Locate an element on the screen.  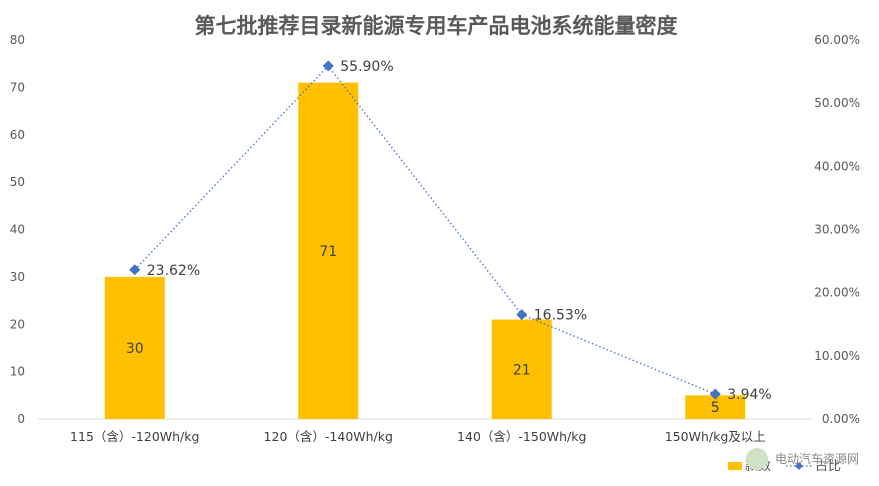
y-tick-left: 10 is located at coordinates (17, 372).